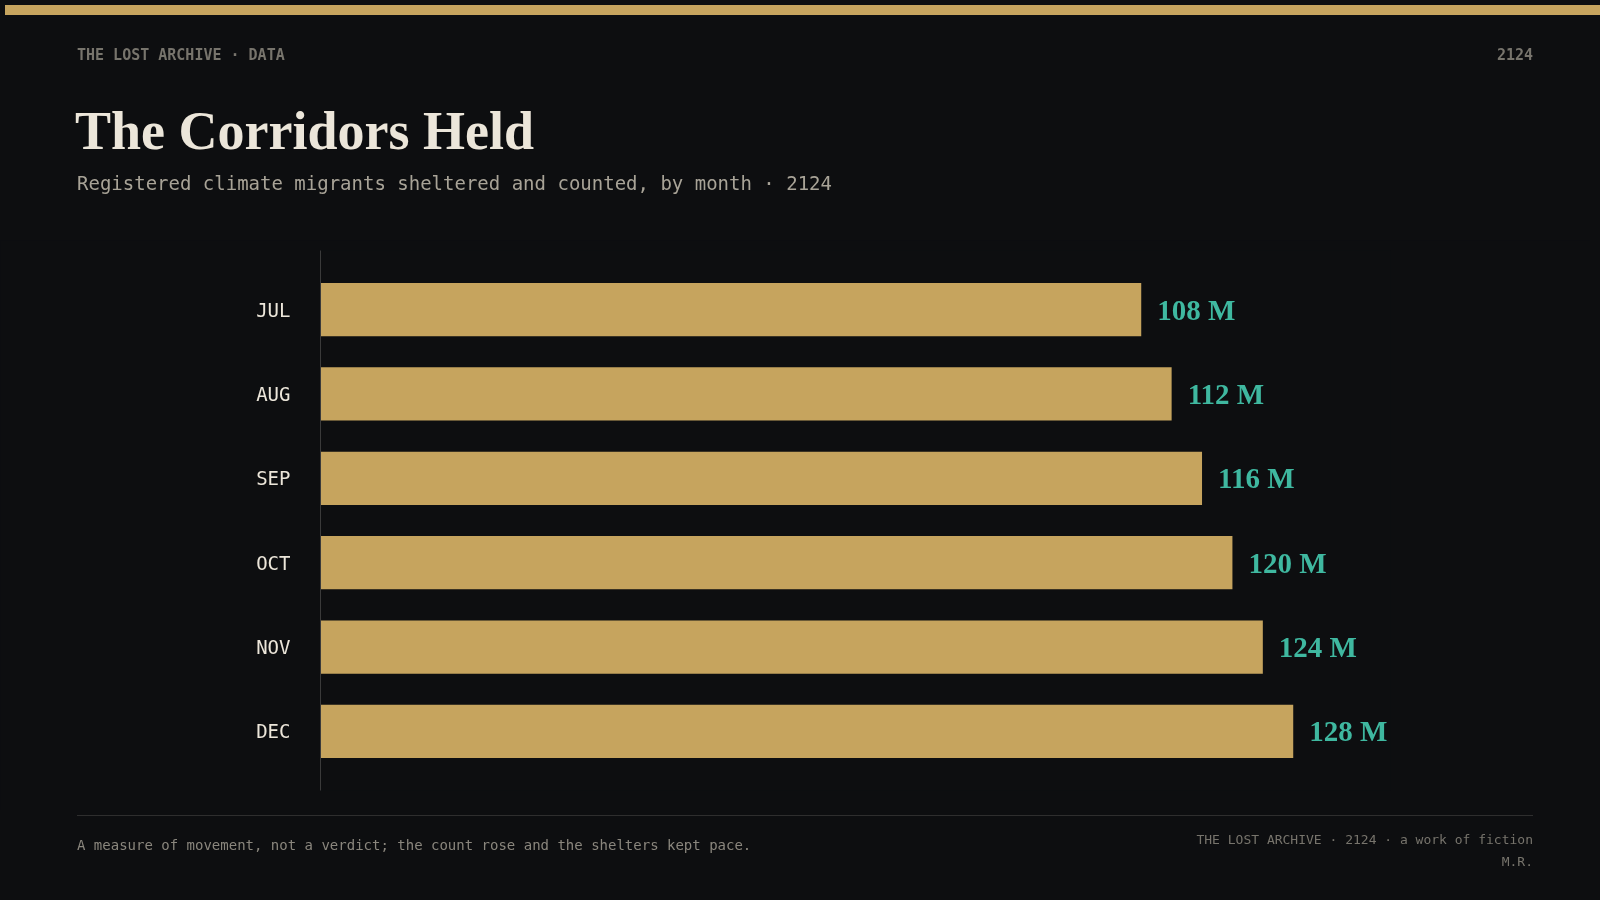  Describe the element at coordinates (273, 562) in the screenshot. I see `y-tick-label: OCT` at that location.